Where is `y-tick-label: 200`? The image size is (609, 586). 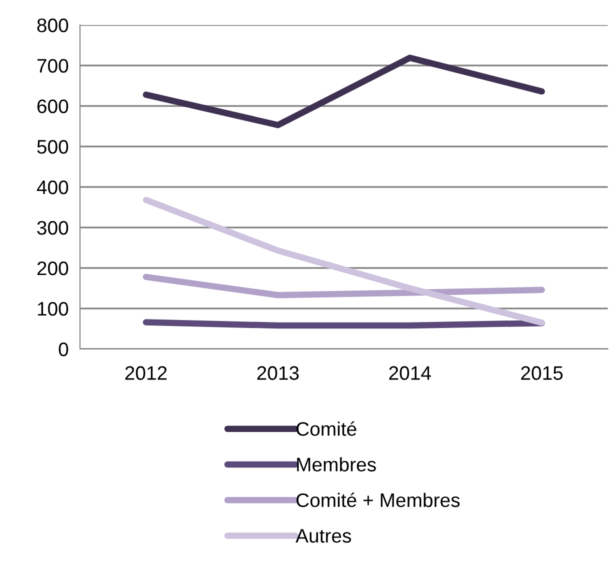 y-tick-label: 200 is located at coordinates (52, 268).